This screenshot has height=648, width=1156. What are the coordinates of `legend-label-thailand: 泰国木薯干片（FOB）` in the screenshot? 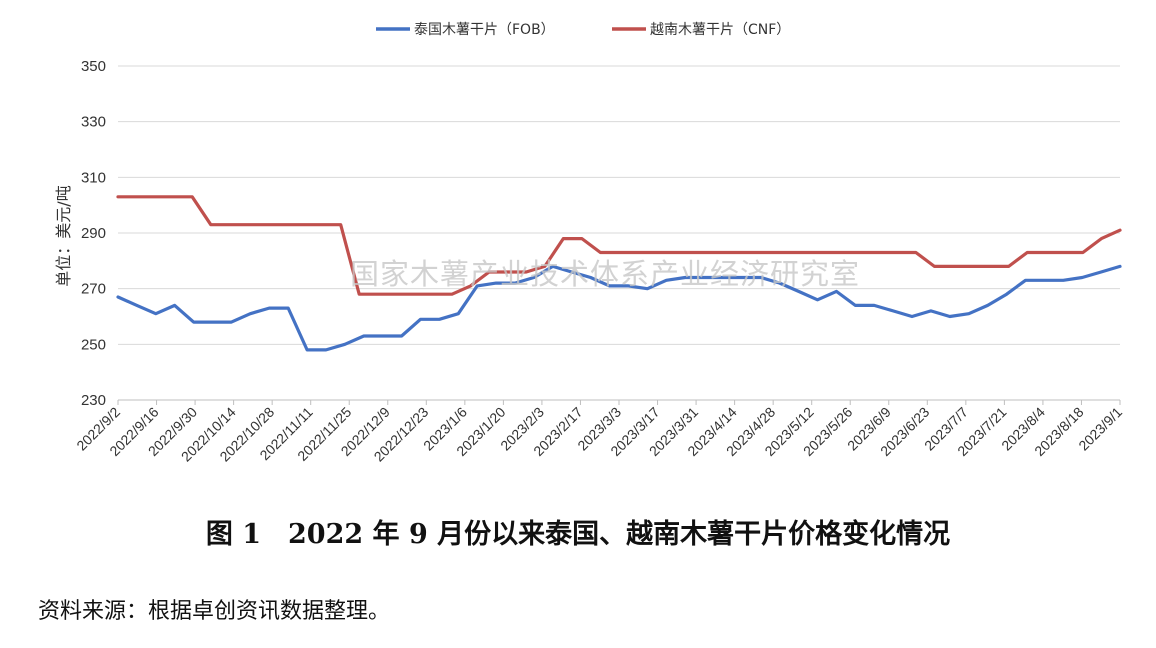 It's located at (484, 30).